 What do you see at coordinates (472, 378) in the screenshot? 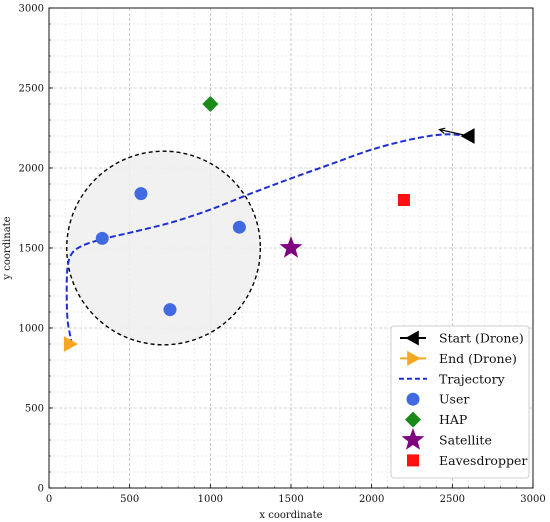
I see `legend-label: Trajectory` at bounding box center [472, 378].